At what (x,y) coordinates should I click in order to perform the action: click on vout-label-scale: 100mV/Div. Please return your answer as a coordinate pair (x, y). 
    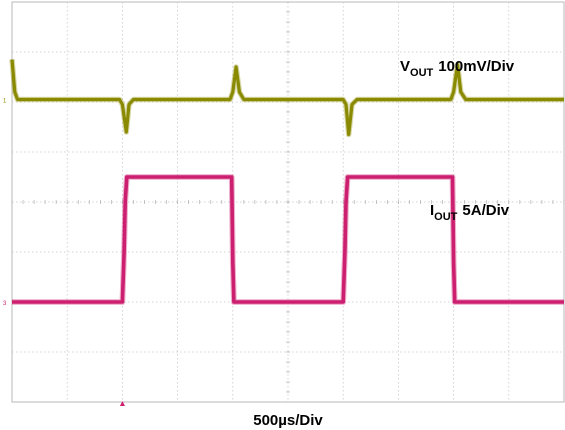
    Looking at the image, I should click on (476, 66).